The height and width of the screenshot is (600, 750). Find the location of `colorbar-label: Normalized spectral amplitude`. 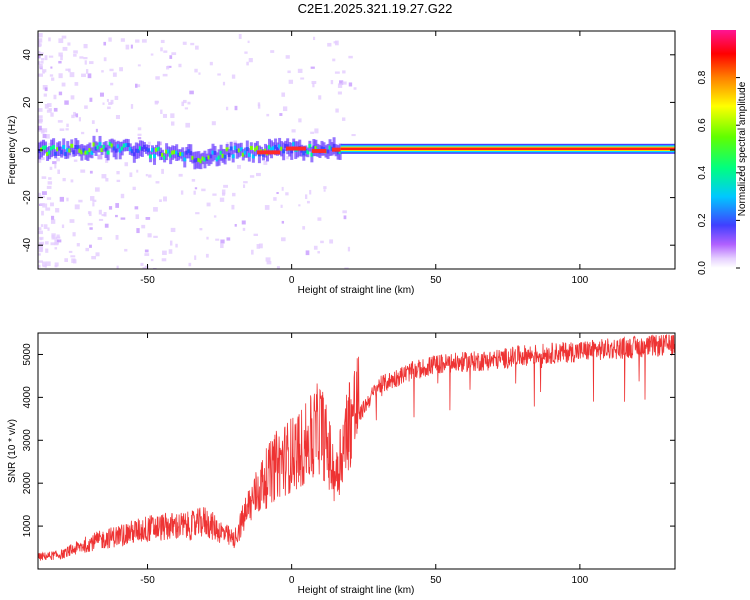

colorbar-label: Normalized spectral amplitude is located at coordinates (742, 148).